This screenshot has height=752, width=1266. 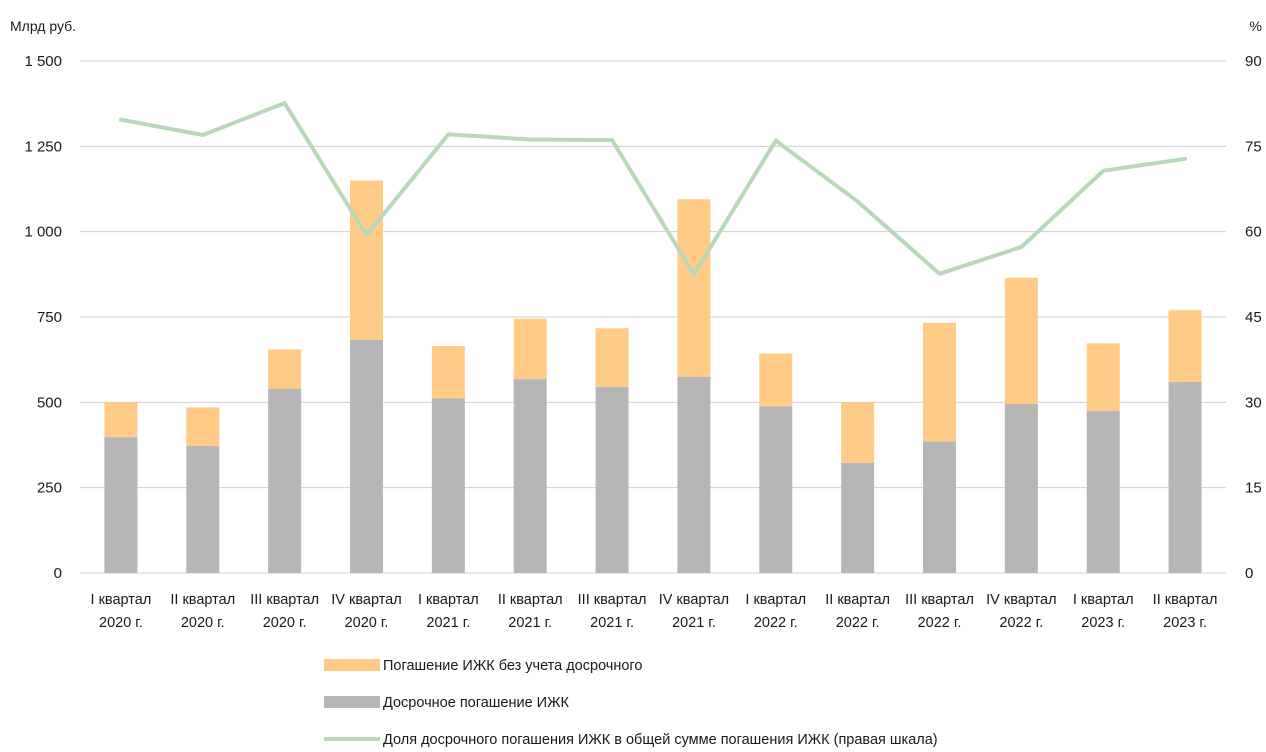 I want to click on right-tick-label: 45, so click(x=1253, y=317).